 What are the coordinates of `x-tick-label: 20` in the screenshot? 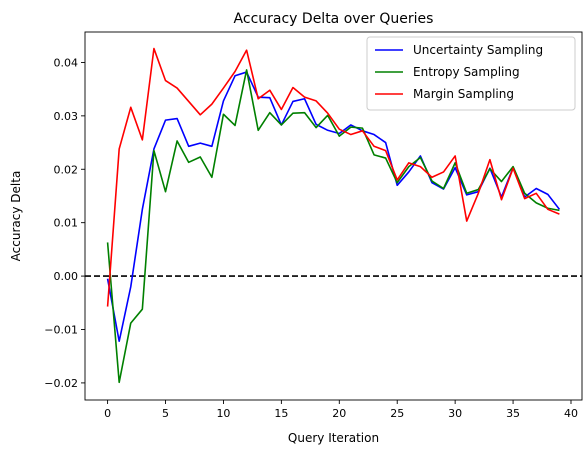 It's located at (339, 413).